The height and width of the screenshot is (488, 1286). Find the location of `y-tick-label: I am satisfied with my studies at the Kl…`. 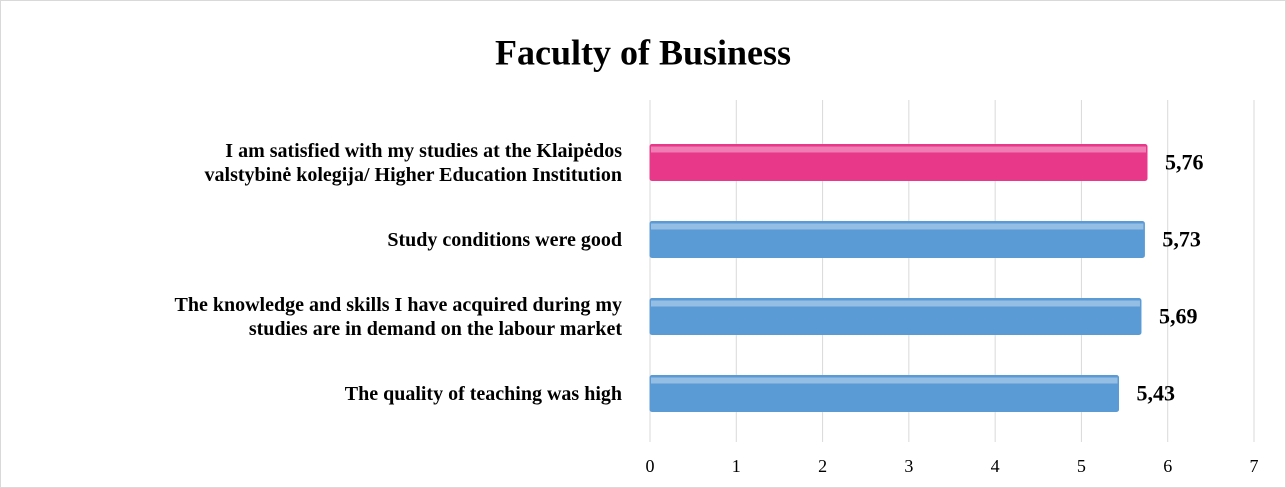

y-tick-label: I am satisfied with my studies at the Kl… is located at coordinates (413, 162).